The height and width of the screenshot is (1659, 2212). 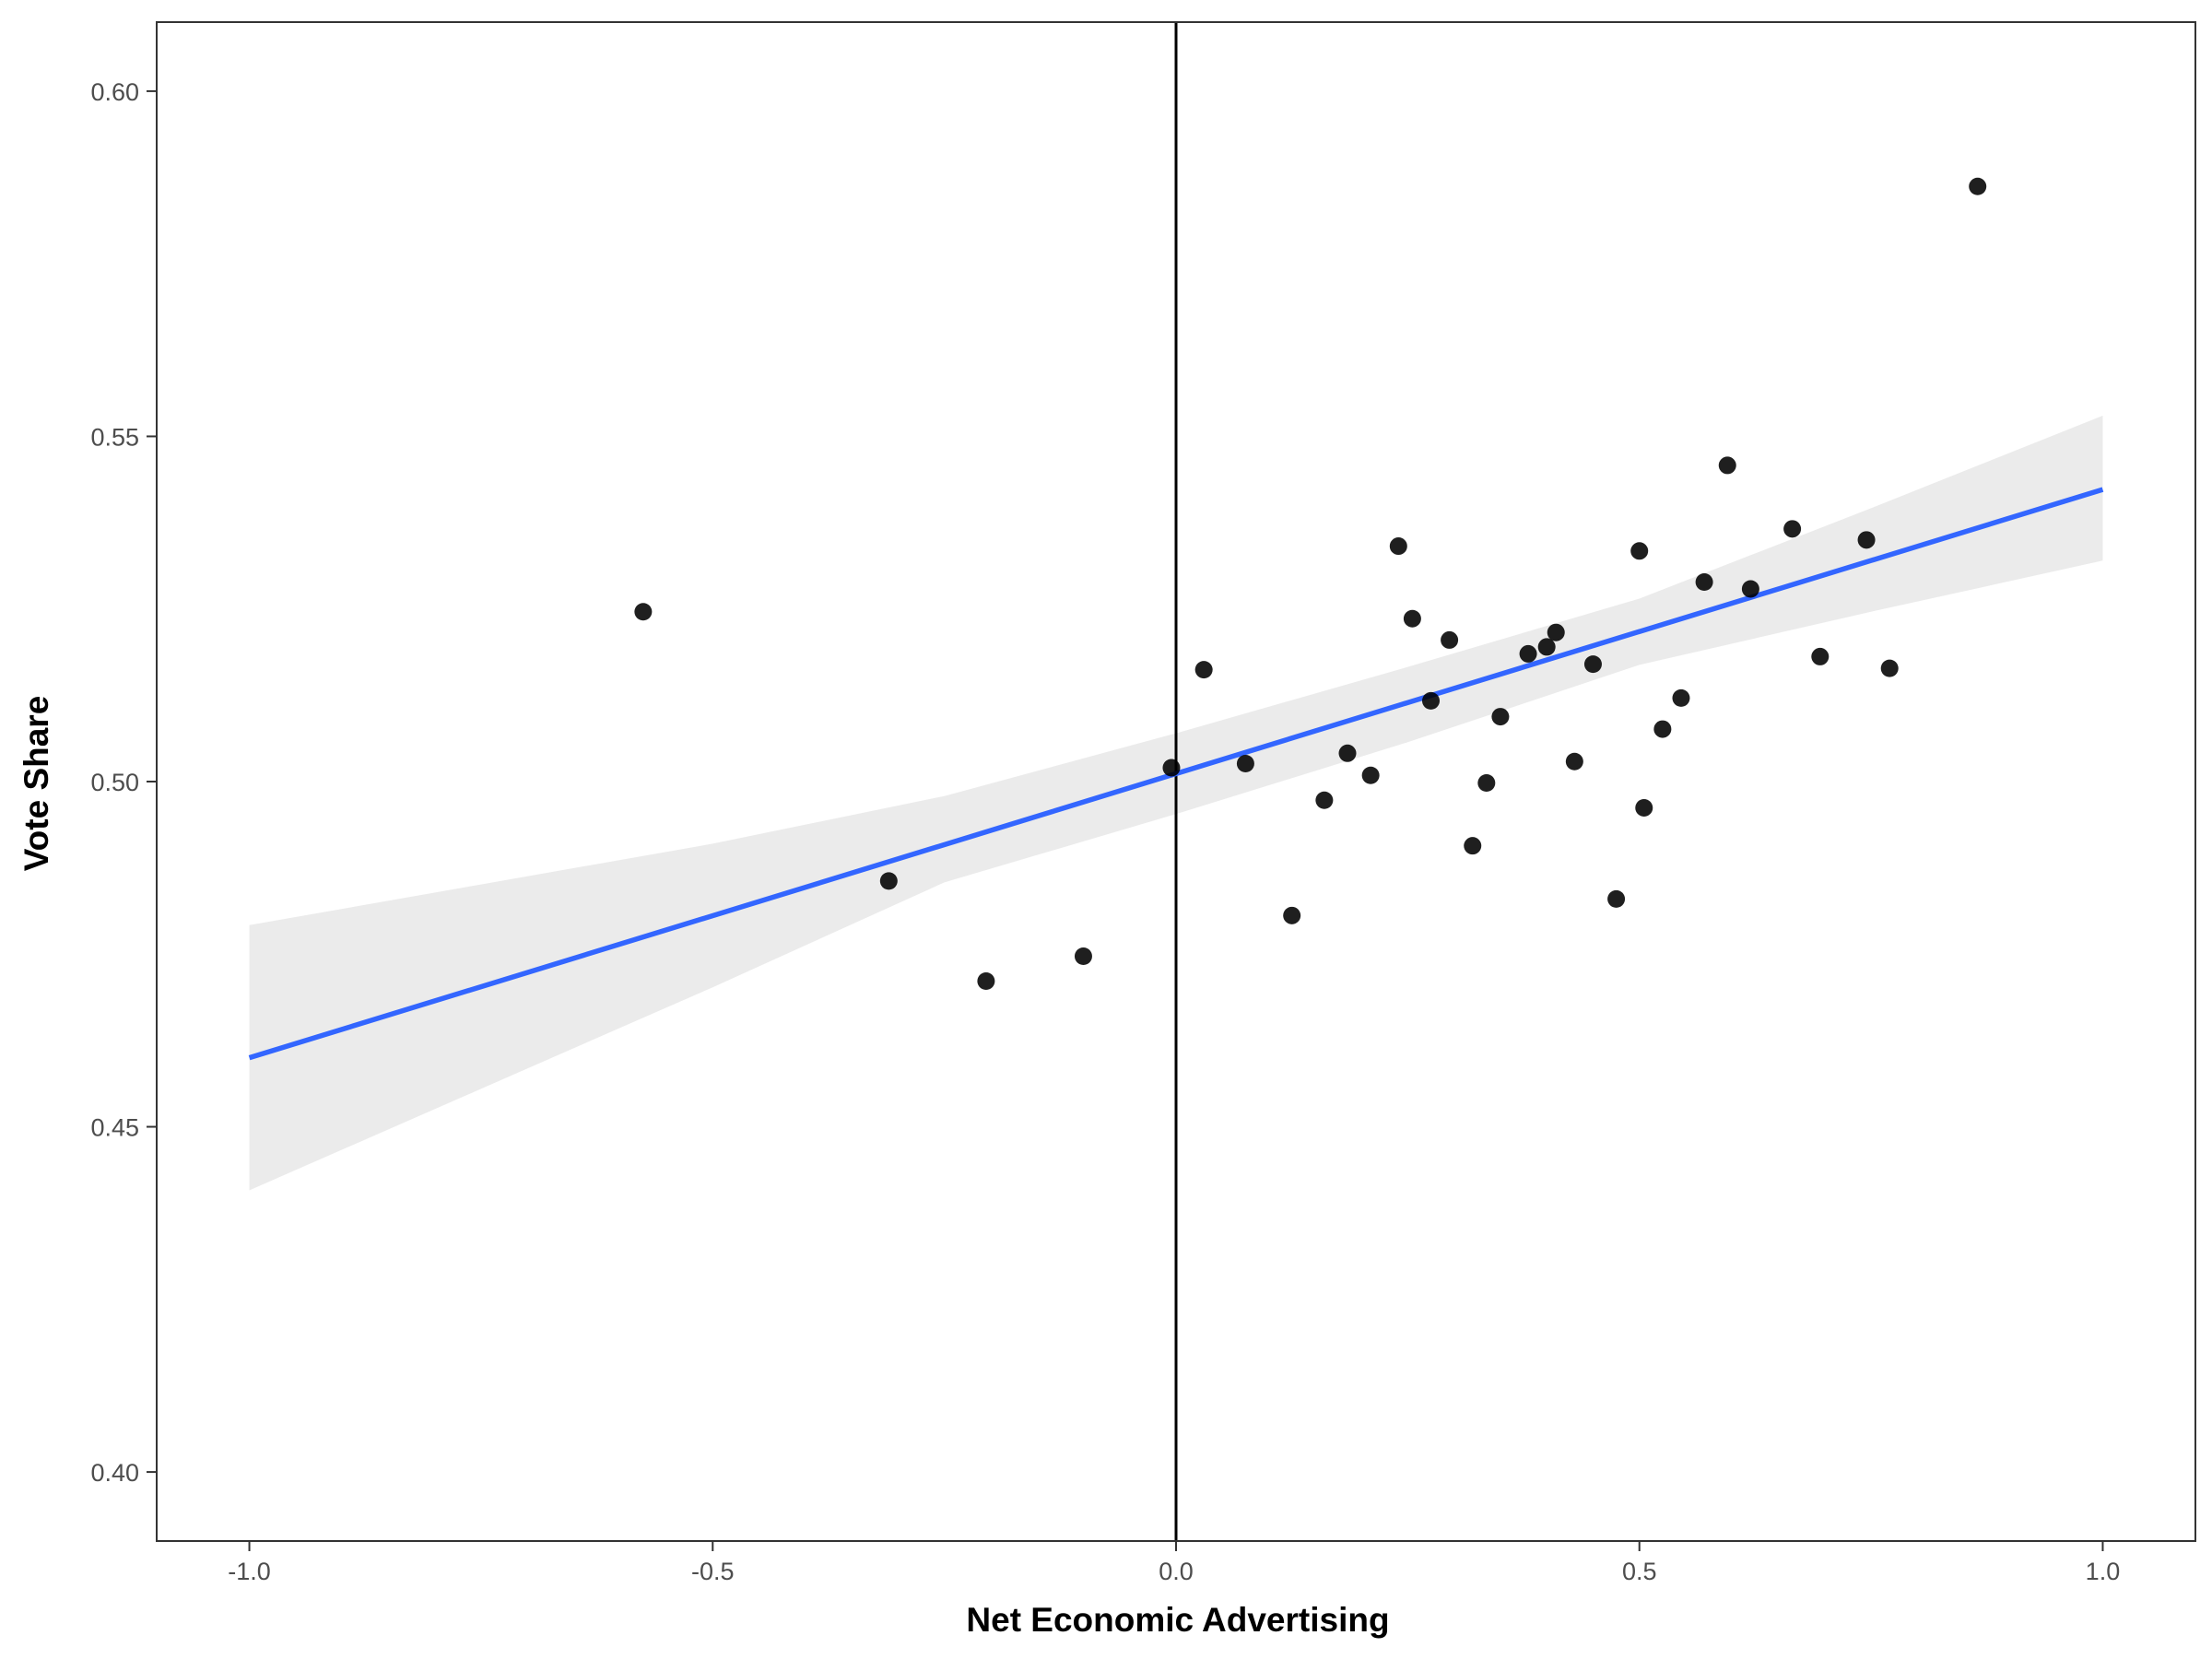 I want to click on y-tick-label: 0.40, so click(x=114, y=1473).